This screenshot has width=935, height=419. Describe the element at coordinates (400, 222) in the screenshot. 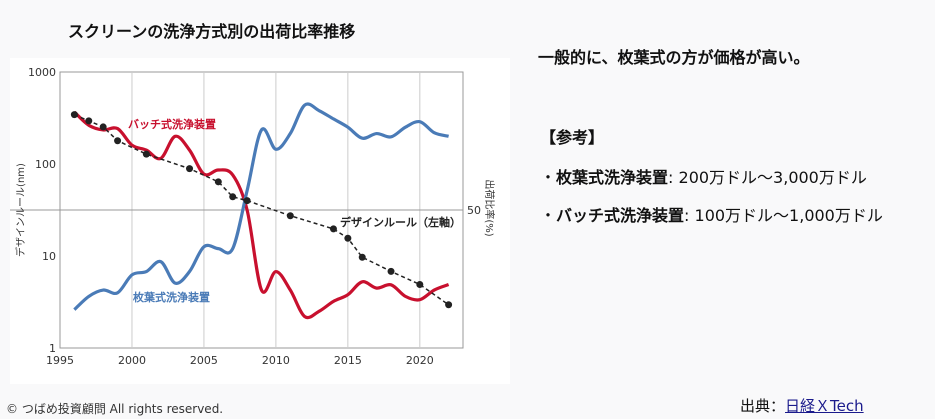

I see `series-label-rule: デザインルール（左軸）` at that location.